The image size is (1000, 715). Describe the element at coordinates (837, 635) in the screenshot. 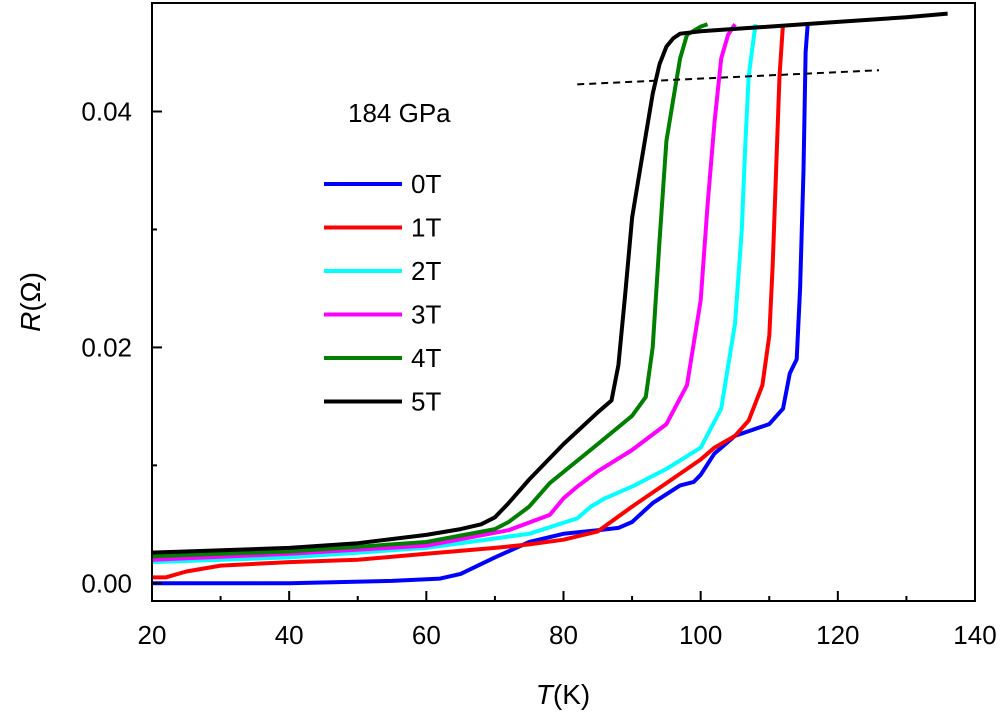

I see `x-tick-label: 120` at that location.